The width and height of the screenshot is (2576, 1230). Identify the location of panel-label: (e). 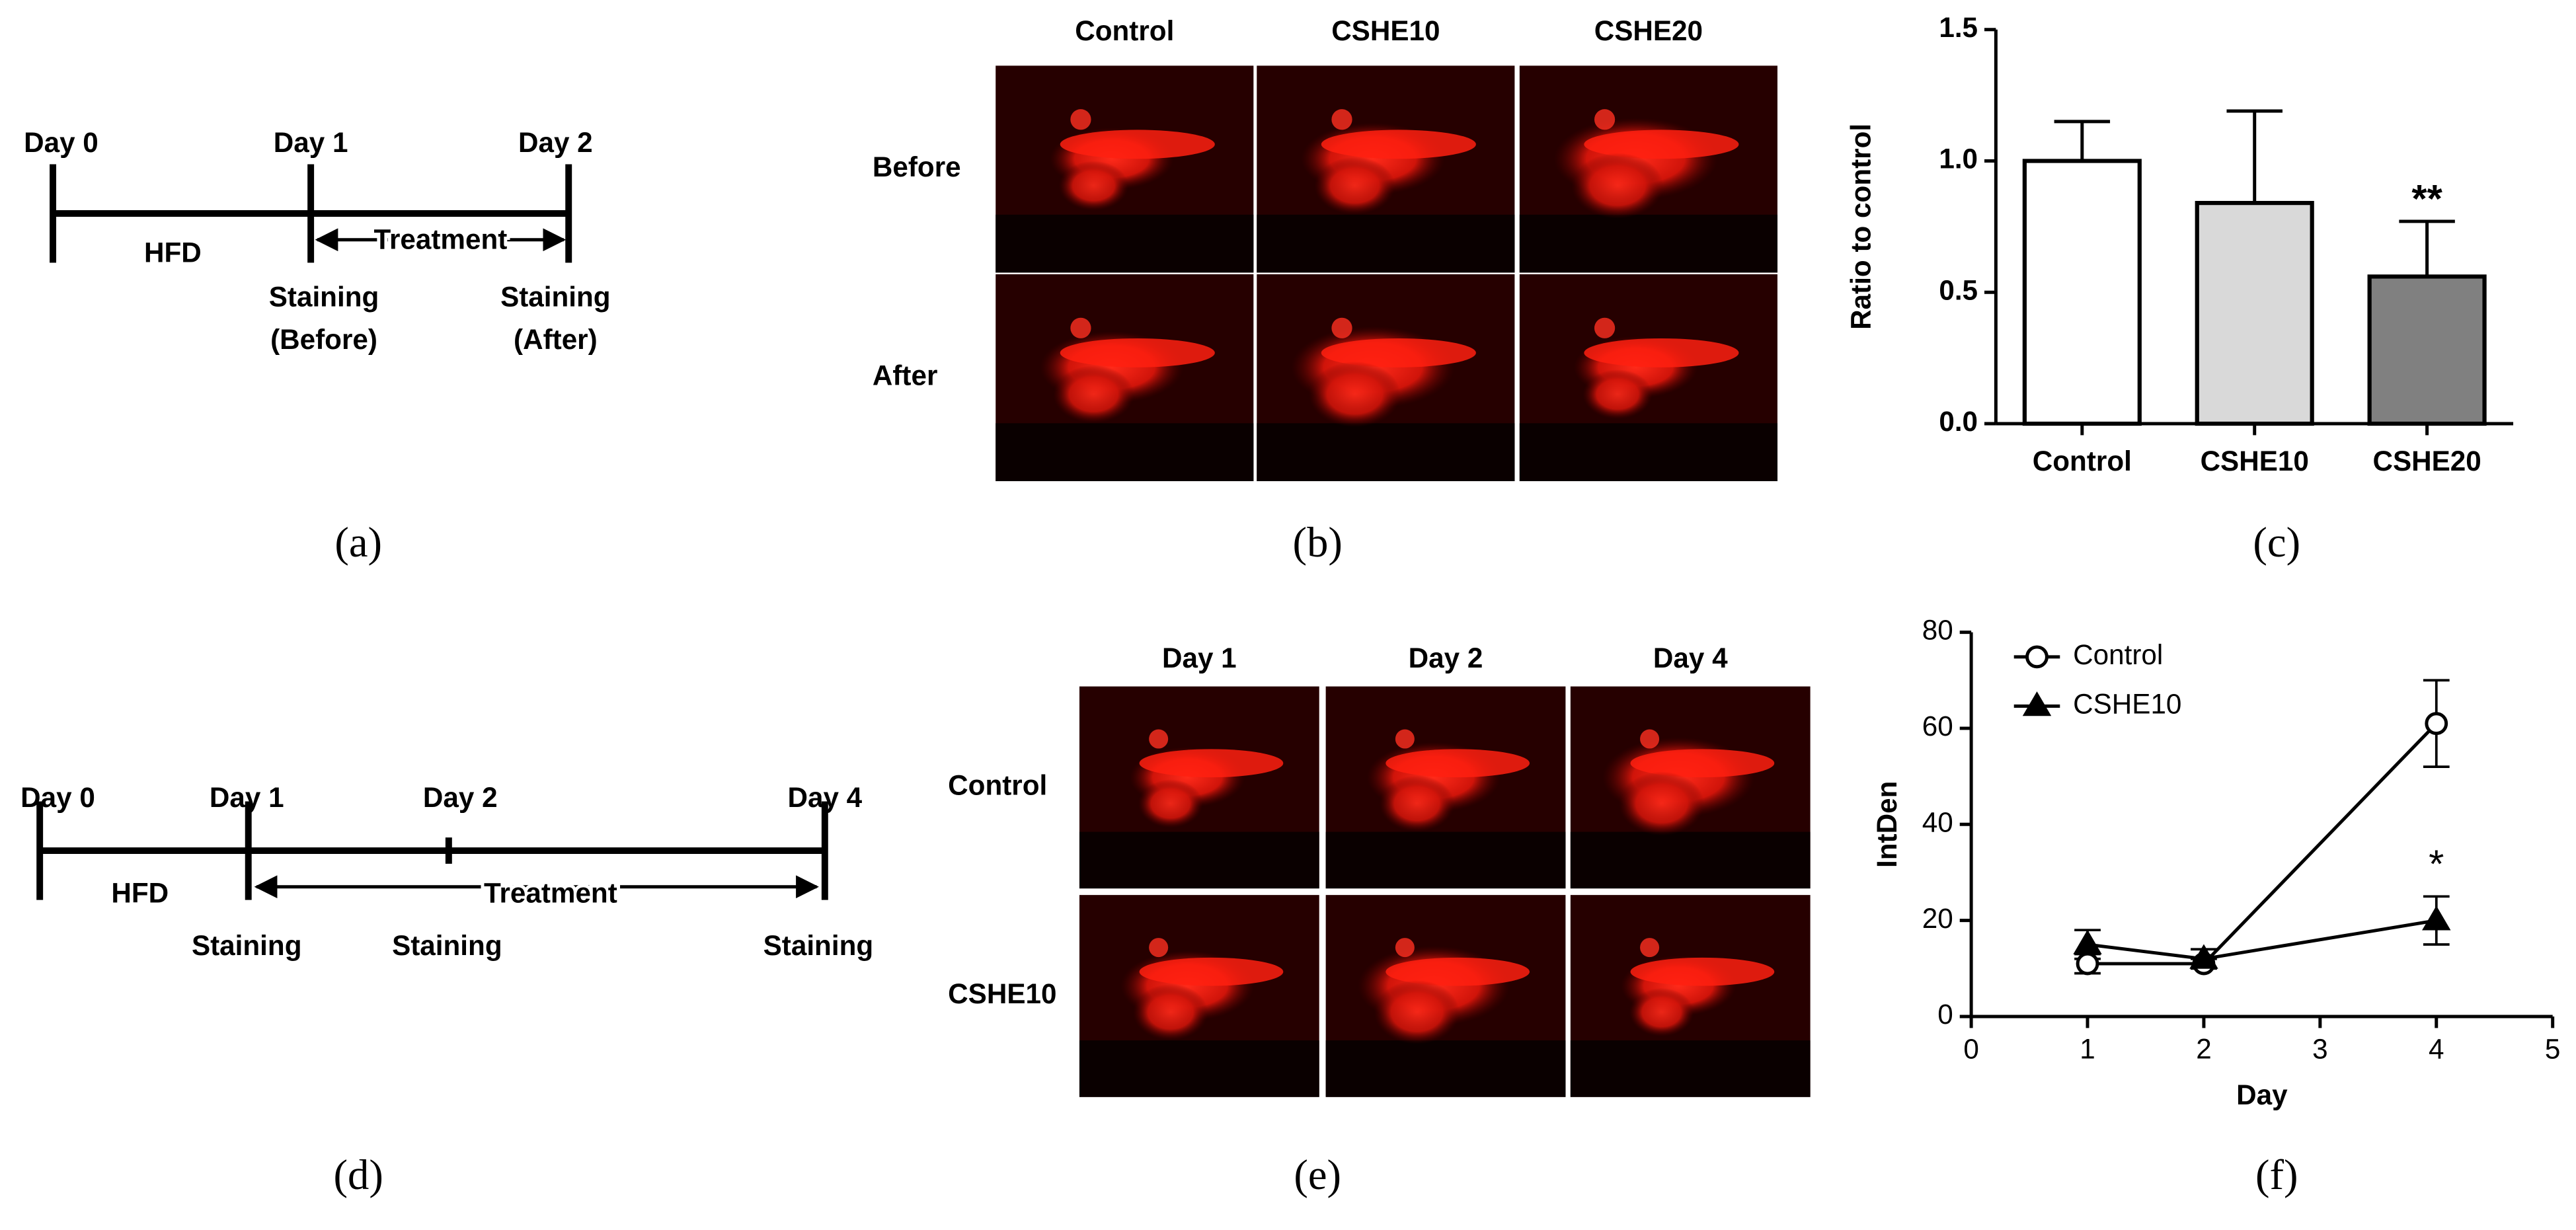
(1317, 1174).